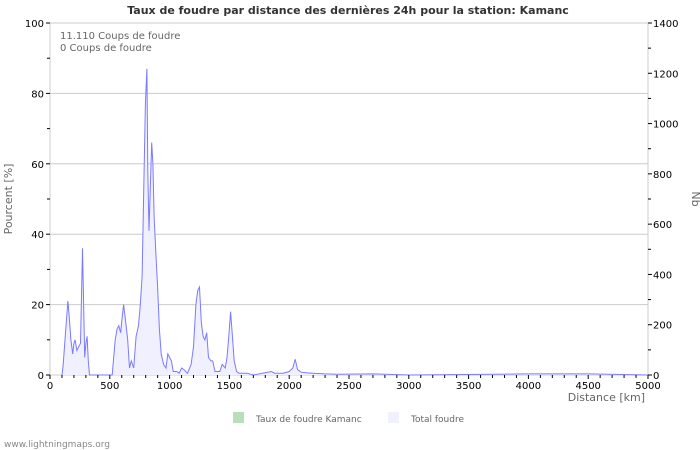 The height and width of the screenshot is (450, 700). I want to click on x-tick-label: 4000, so click(528, 386).